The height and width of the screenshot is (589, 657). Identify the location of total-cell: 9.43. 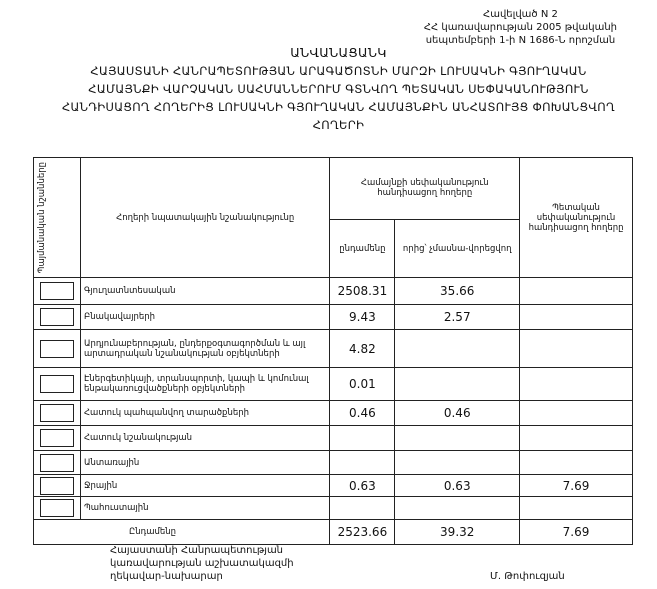
(362, 317).